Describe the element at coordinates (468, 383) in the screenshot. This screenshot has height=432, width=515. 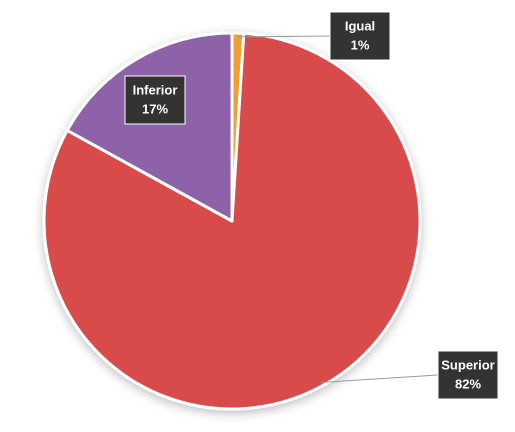
I see `label-value: 82%` at that location.